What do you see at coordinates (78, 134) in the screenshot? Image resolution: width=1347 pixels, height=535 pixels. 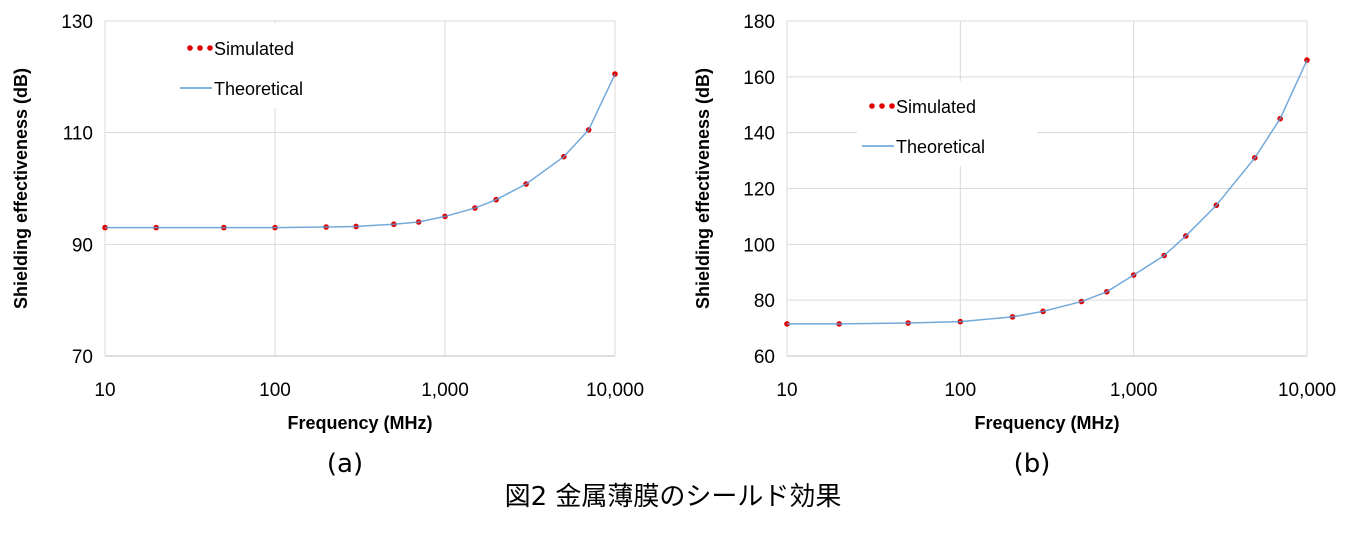 I see `y-tick-label: 110` at bounding box center [78, 134].